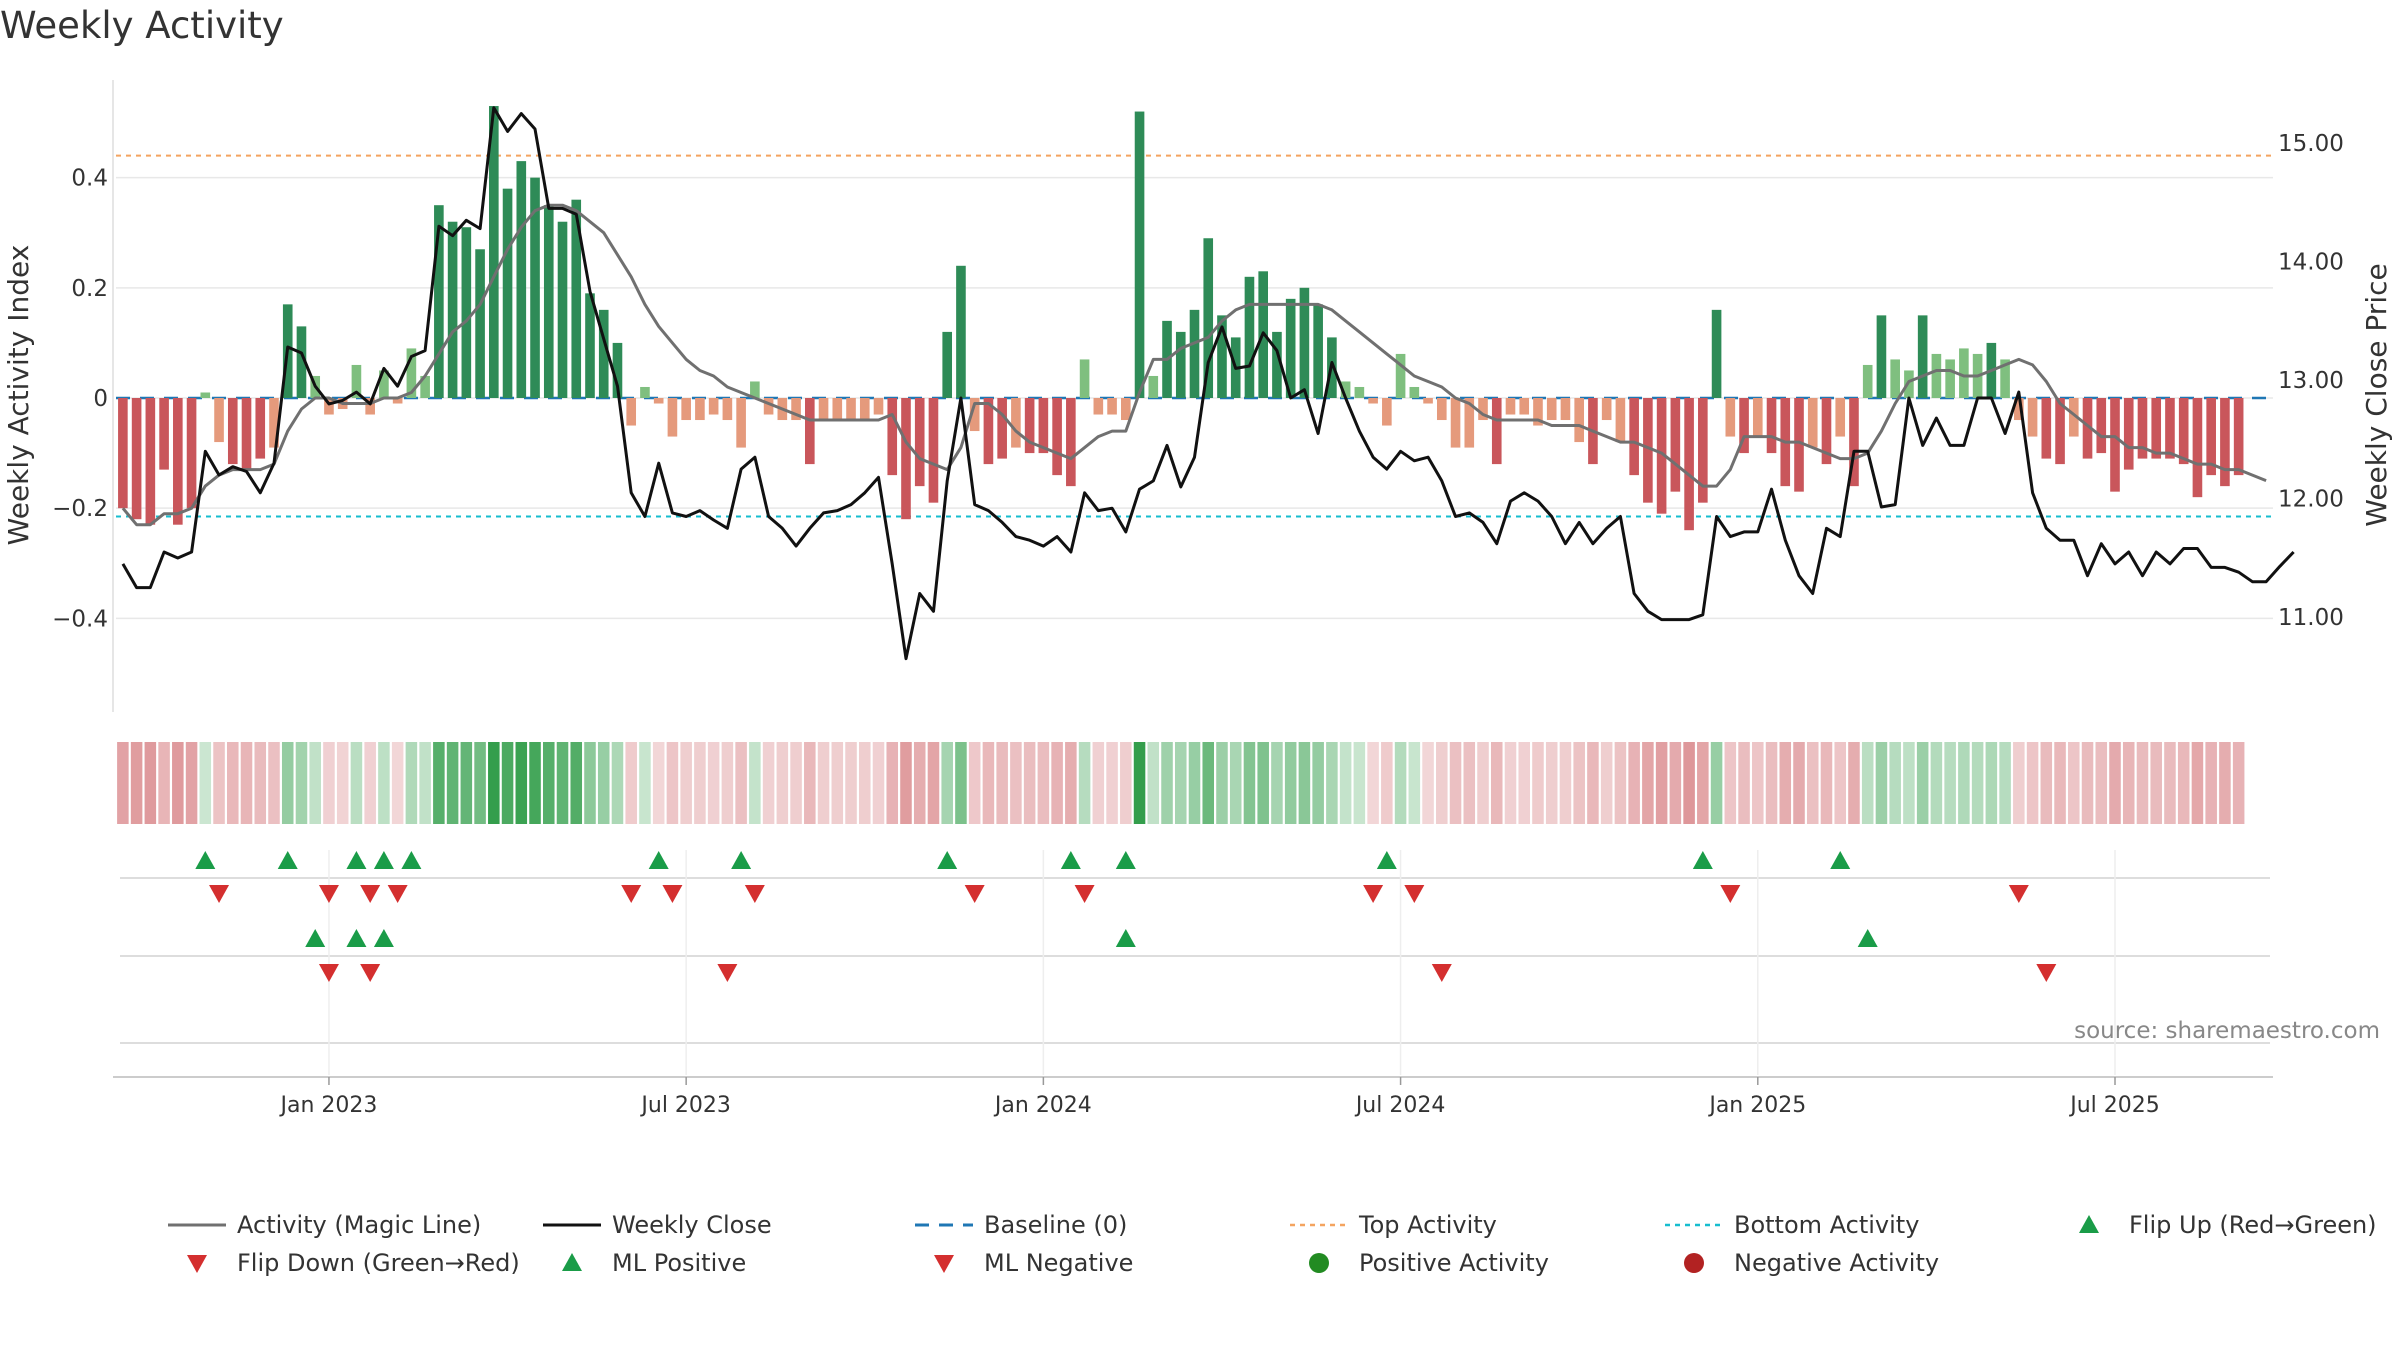 The height and width of the screenshot is (1350, 2400). Describe the element at coordinates (1181, 783) in the screenshot. I see `activity-heat-strip` at that location.